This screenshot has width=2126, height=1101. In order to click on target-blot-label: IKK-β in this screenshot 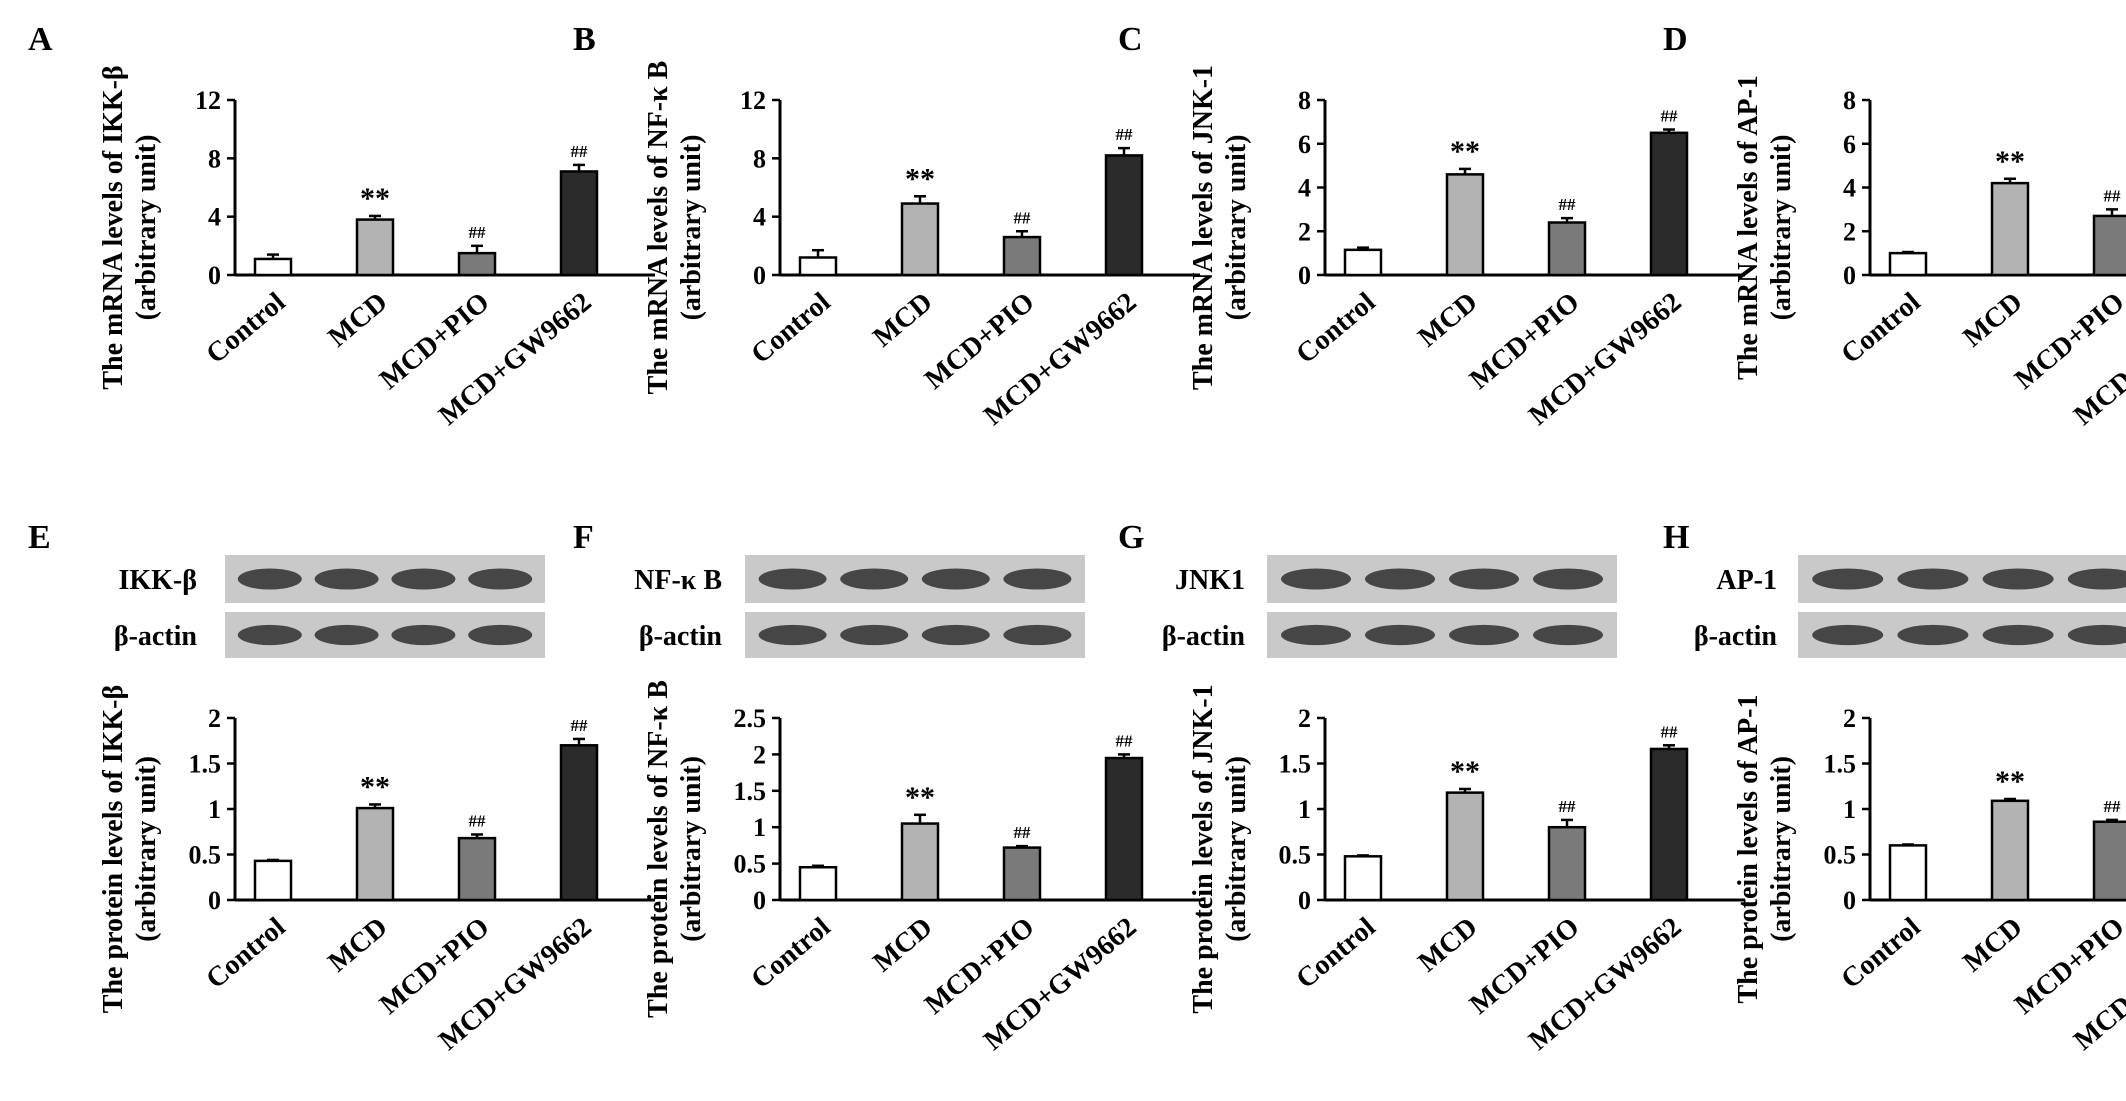, I will do `click(157, 580)`.